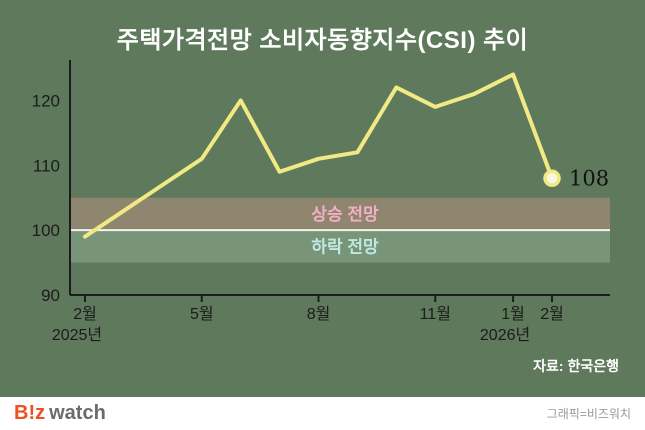 The width and height of the screenshot is (645, 430). Describe the element at coordinates (30, 413) in the screenshot. I see `logo-biz-text: B!z` at that location.